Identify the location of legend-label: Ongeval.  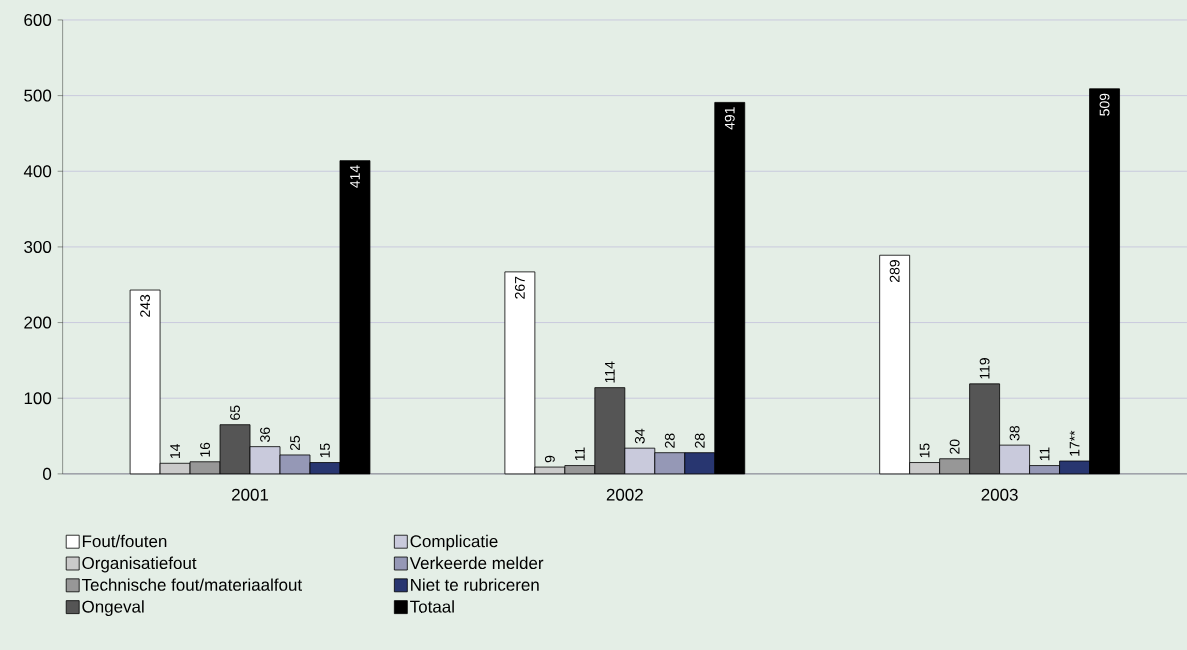
(113, 607).